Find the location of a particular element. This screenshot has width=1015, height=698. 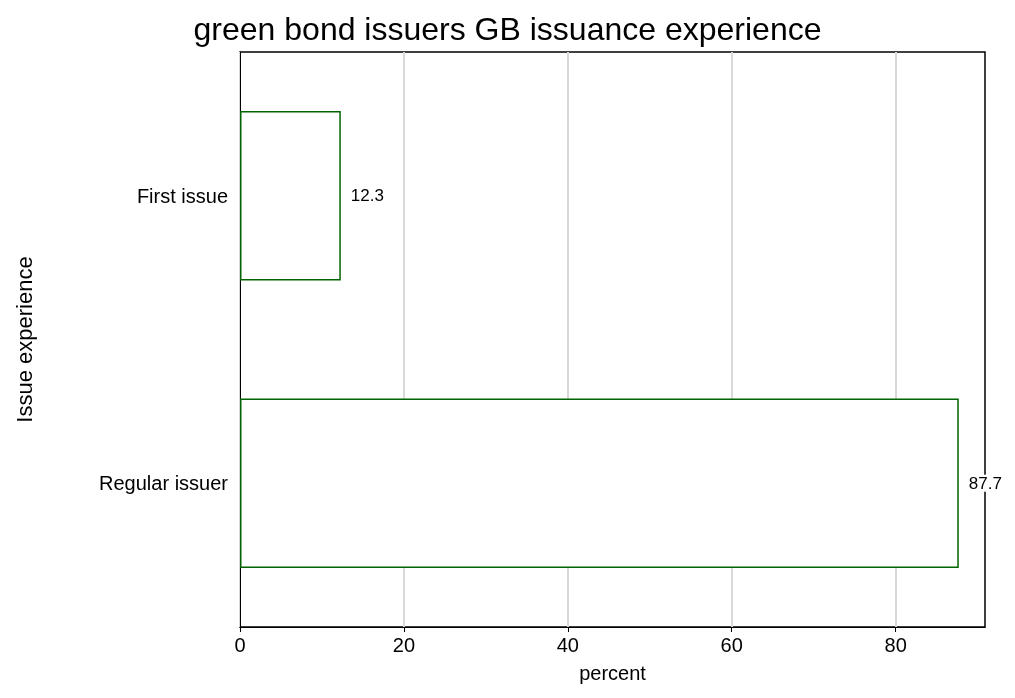

x-tick-label: 20 is located at coordinates (404, 645).